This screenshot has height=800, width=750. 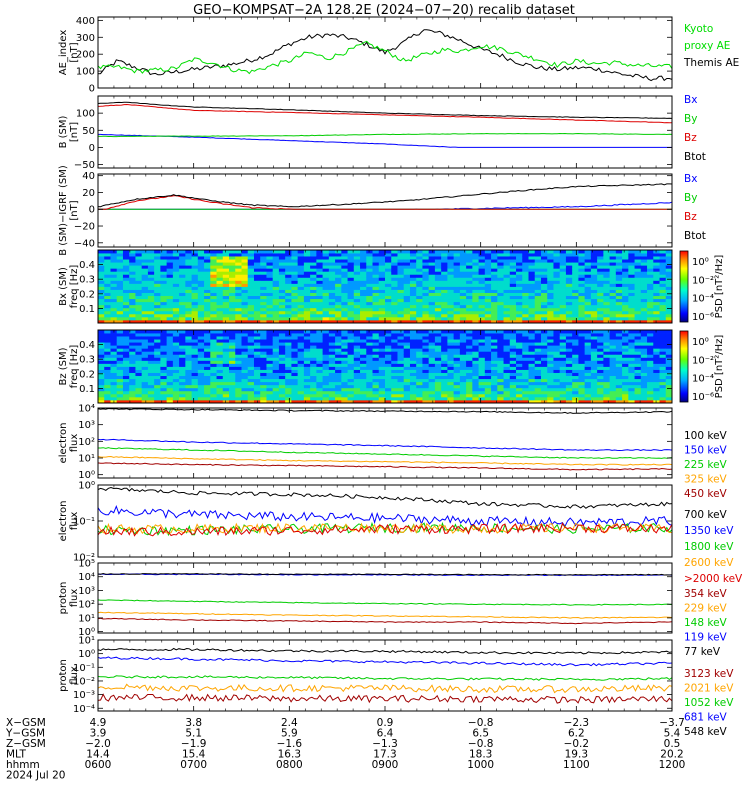 What do you see at coordinates (706, 436) in the screenshot?
I see `legend-entry: 100 keV` at bounding box center [706, 436].